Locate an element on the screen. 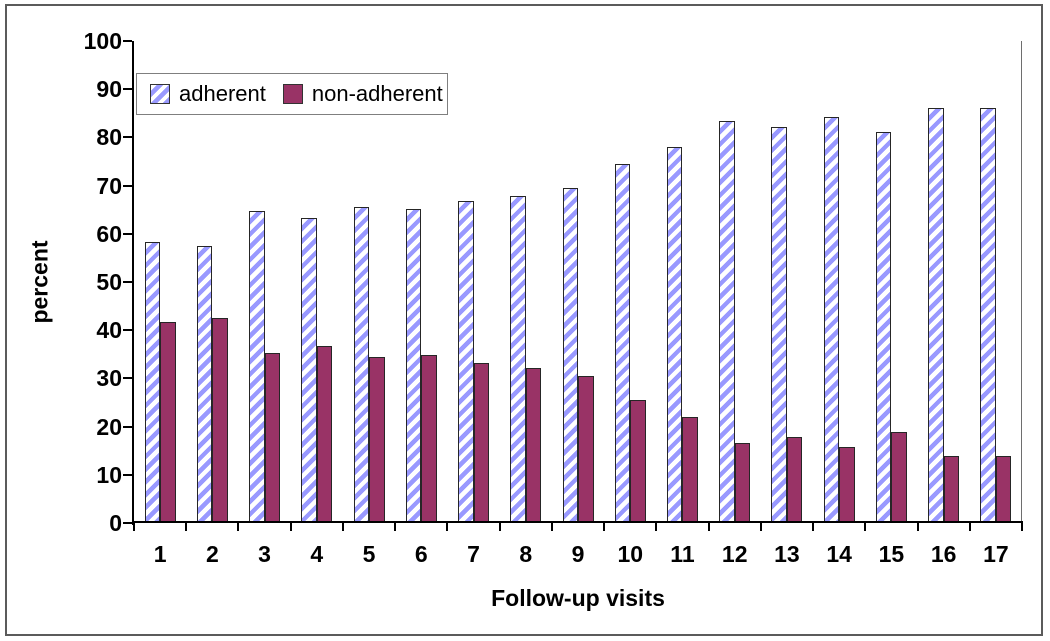  x-tick-label: 9 is located at coordinates (578, 554).